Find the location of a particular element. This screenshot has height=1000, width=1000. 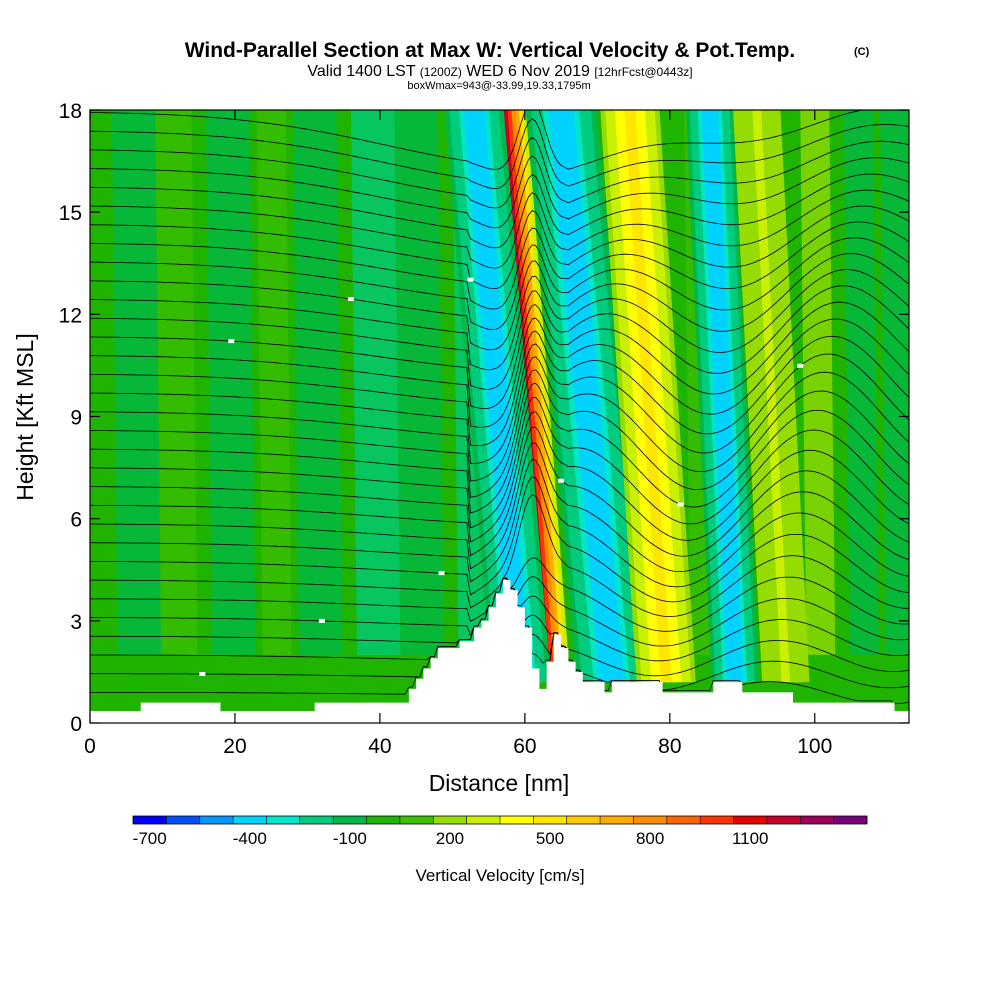

x-tick-label: 60 is located at coordinates (524, 746).